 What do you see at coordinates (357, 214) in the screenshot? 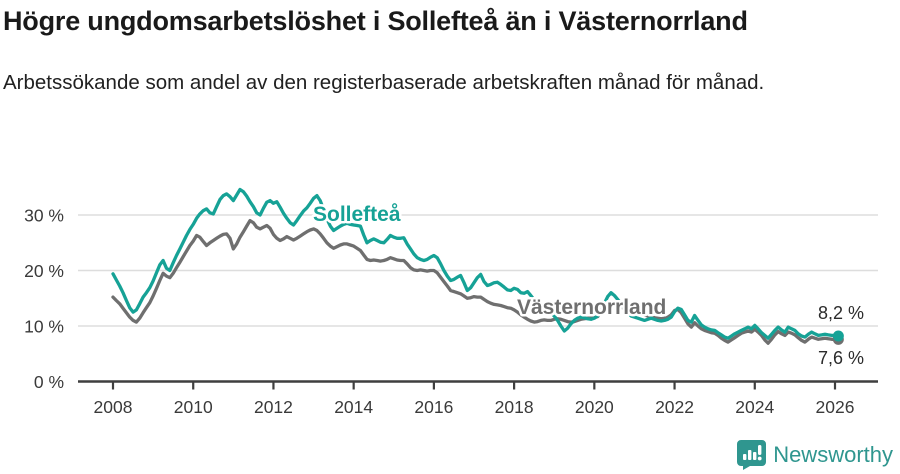
I see `series-label-solleftea: Sollefteå` at bounding box center [357, 214].